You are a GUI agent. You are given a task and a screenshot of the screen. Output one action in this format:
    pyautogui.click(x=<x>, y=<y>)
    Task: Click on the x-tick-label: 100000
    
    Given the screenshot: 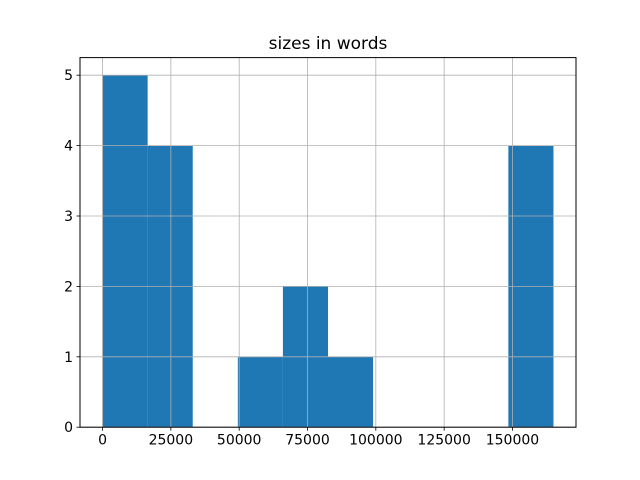 What is the action you would take?
    pyautogui.click(x=375, y=441)
    